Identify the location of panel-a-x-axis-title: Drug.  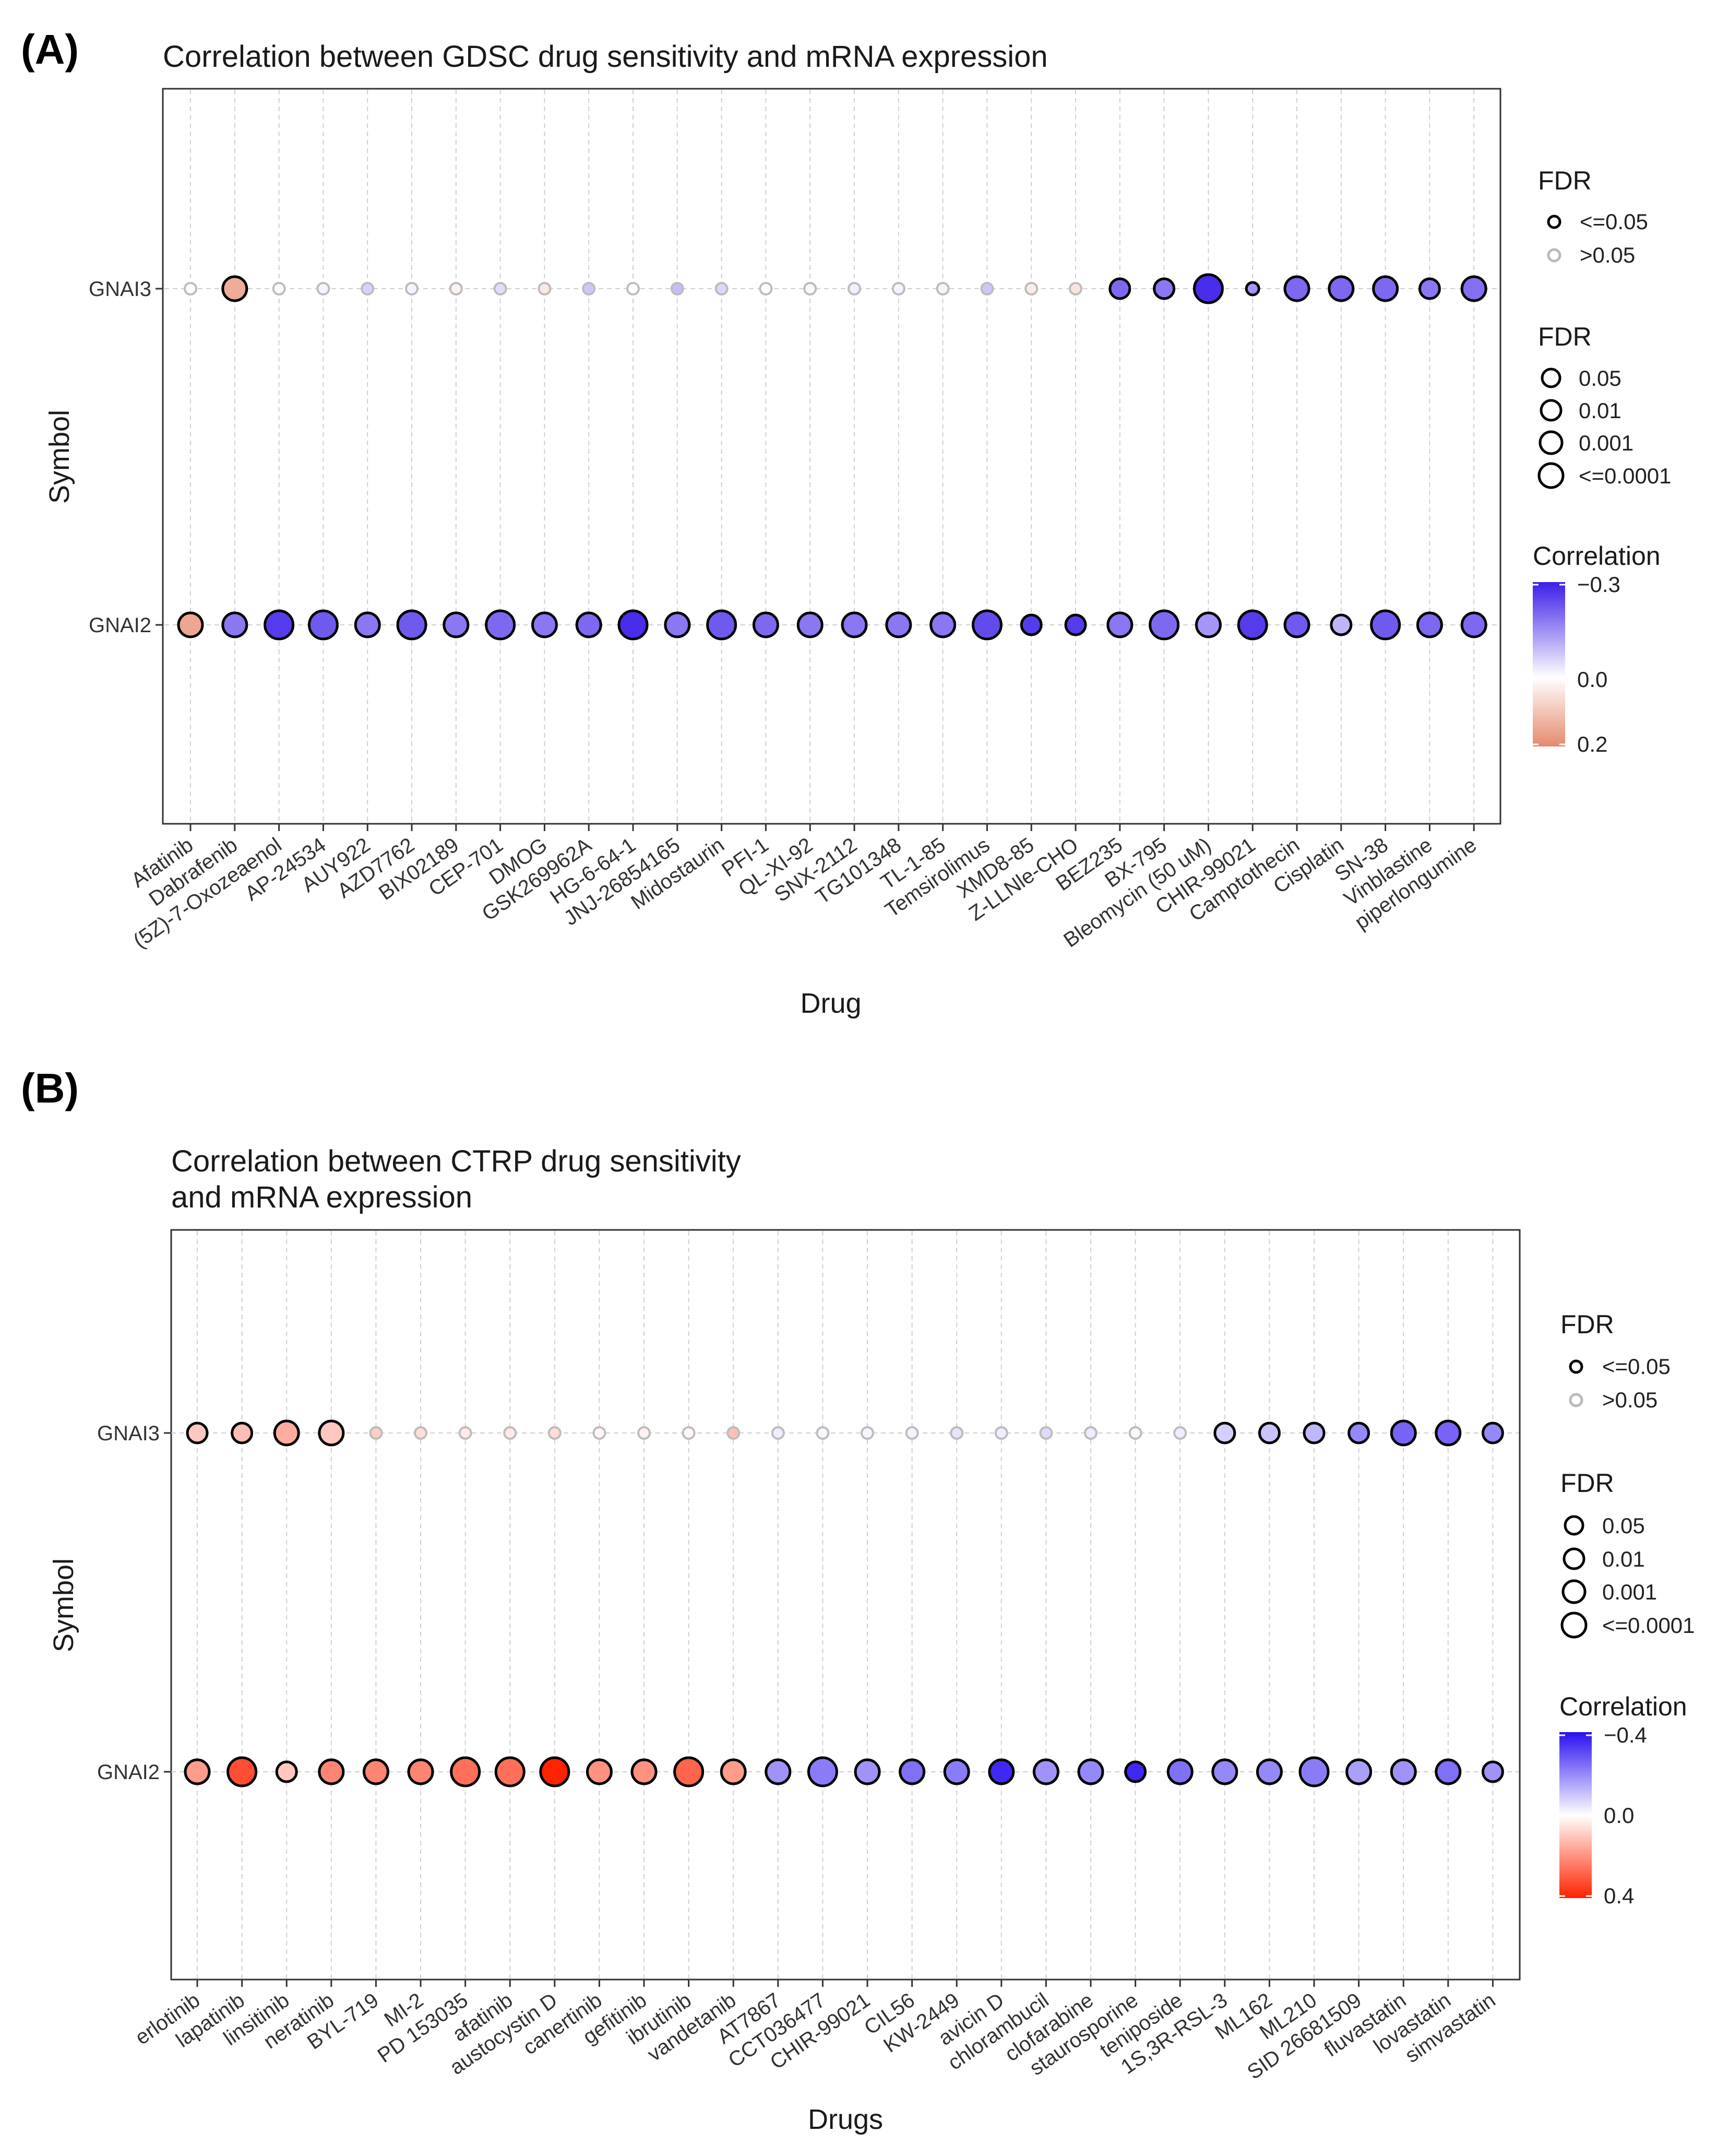
(831, 1003).